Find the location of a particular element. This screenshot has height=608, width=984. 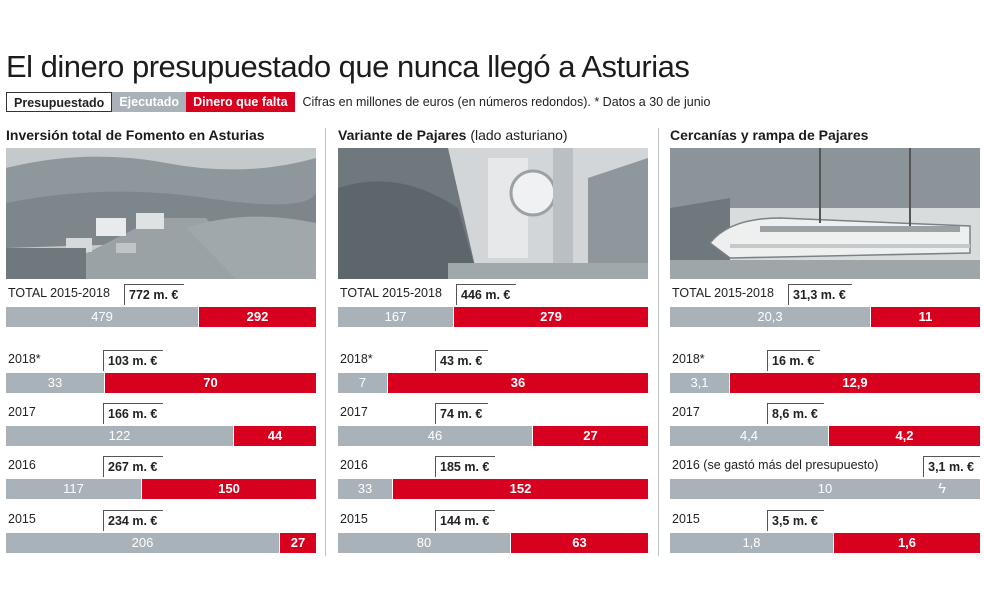

bar-ejecutado: 10 is located at coordinates (825, 489).